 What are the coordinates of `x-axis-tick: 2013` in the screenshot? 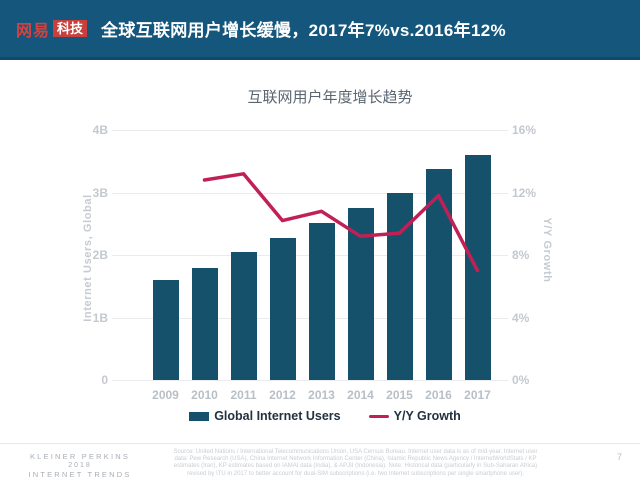 It's located at (321, 395).